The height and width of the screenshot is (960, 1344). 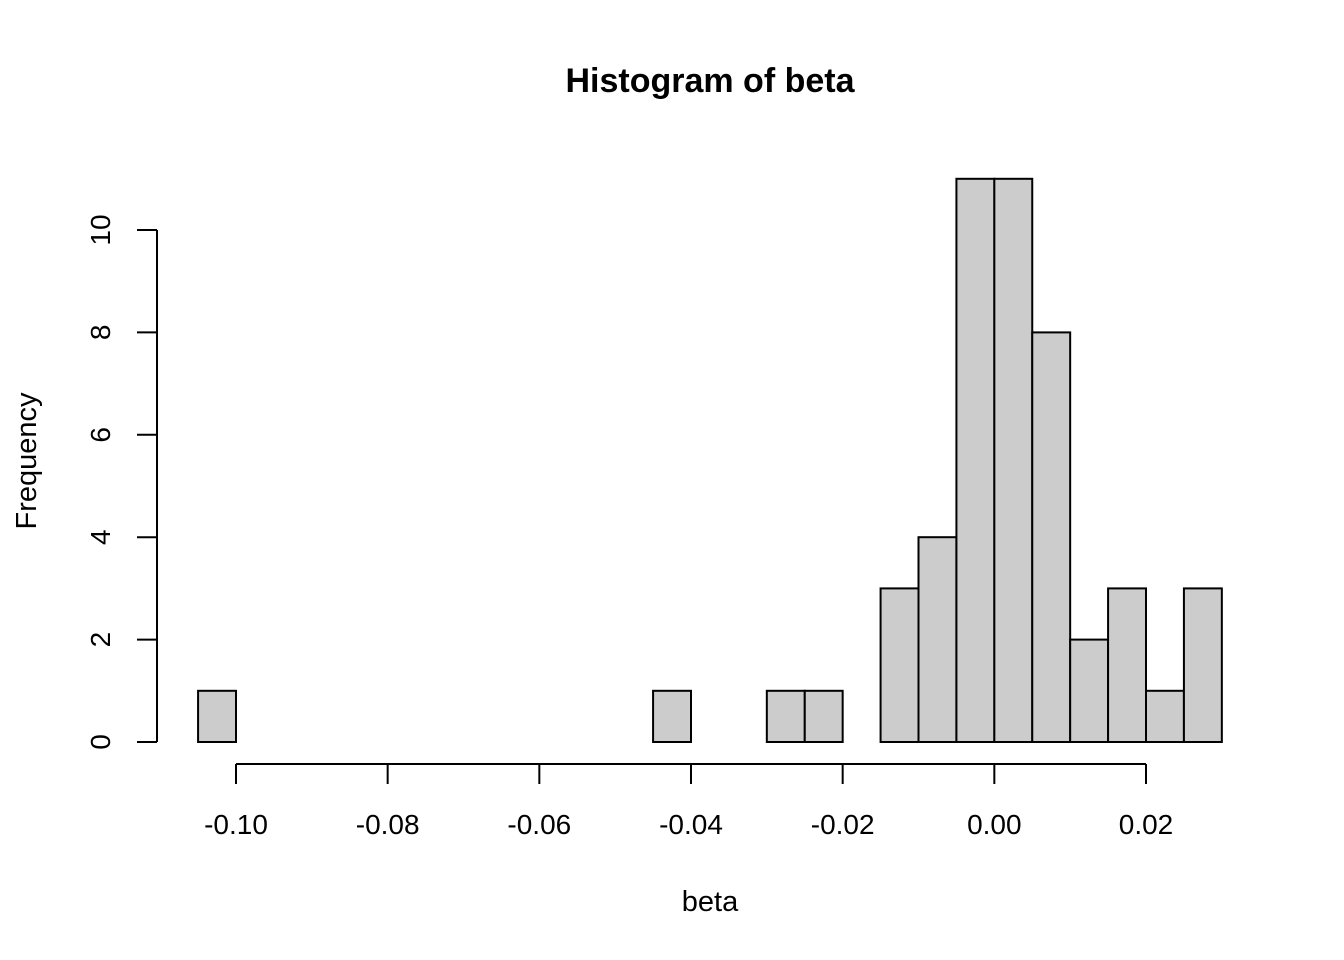 What do you see at coordinates (843, 824) in the screenshot?
I see `x-tick-label: -0.02` at bounding box center [843, 824].